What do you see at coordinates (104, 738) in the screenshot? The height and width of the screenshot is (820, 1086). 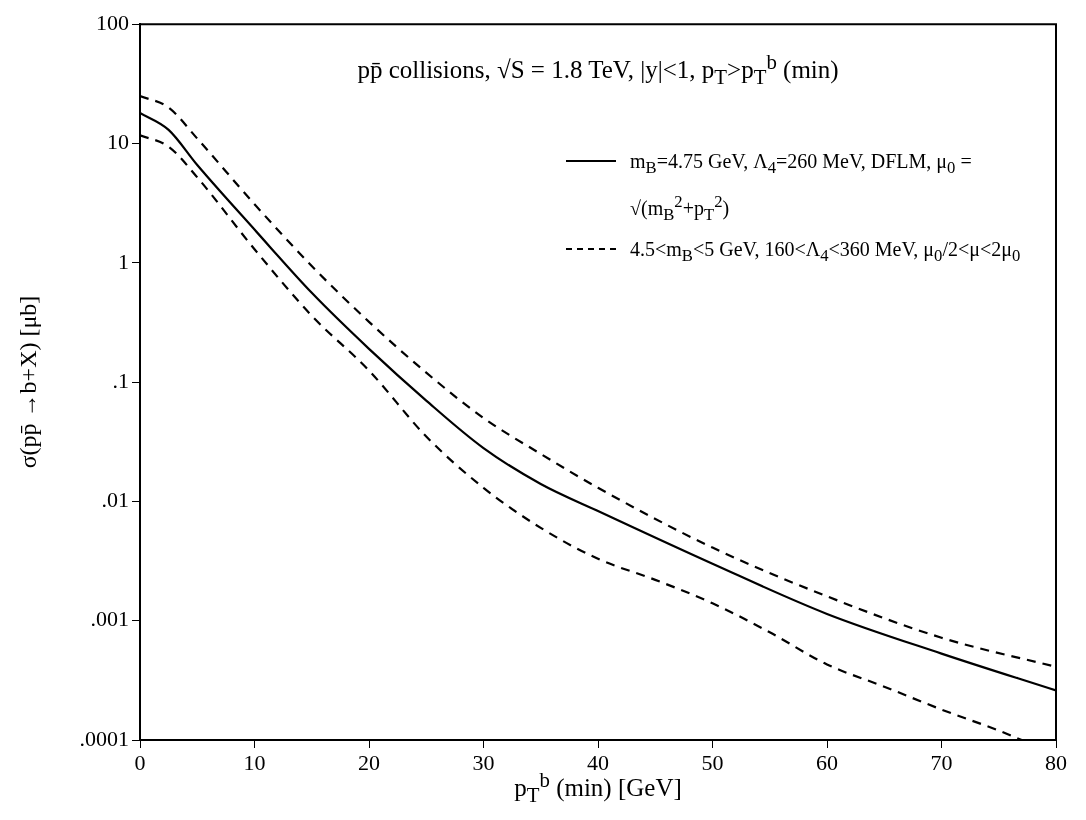 I see `y-tick-label: .0001` at bounding box center [104, 738].